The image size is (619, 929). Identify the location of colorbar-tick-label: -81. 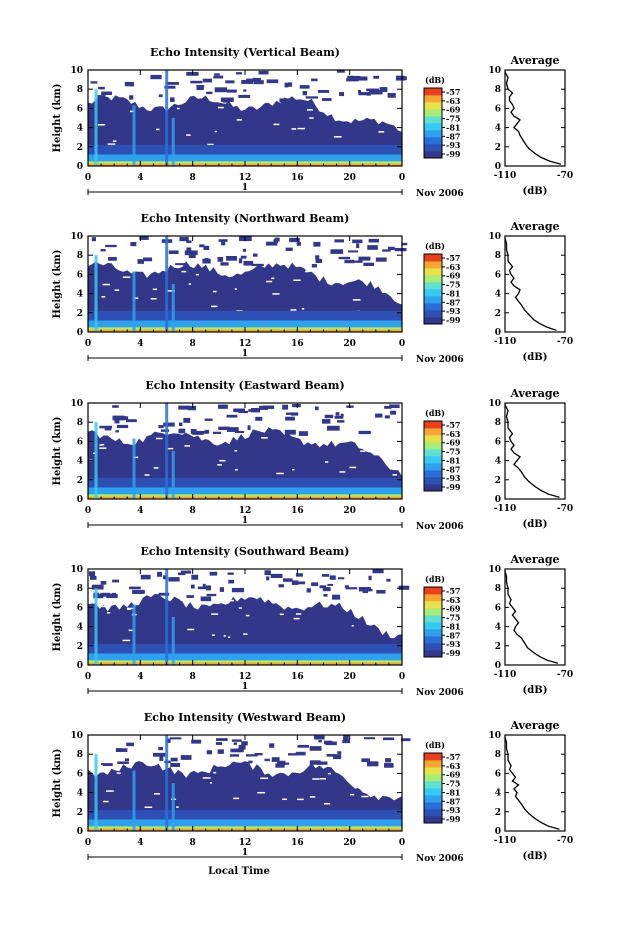
(453, 460).